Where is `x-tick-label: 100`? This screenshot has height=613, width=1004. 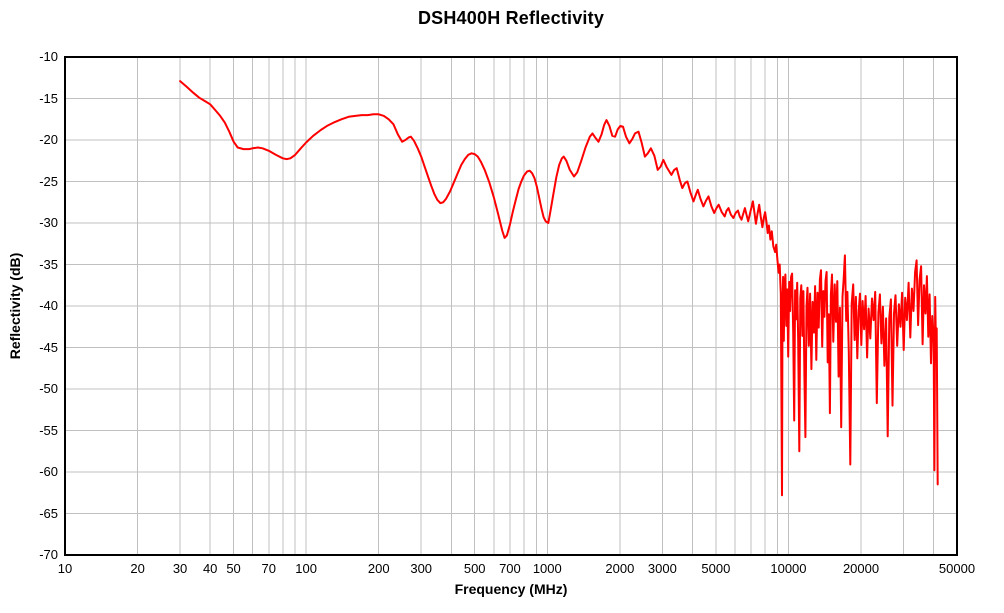 x-tick-label: 100 is located at coordinates (306, 568).